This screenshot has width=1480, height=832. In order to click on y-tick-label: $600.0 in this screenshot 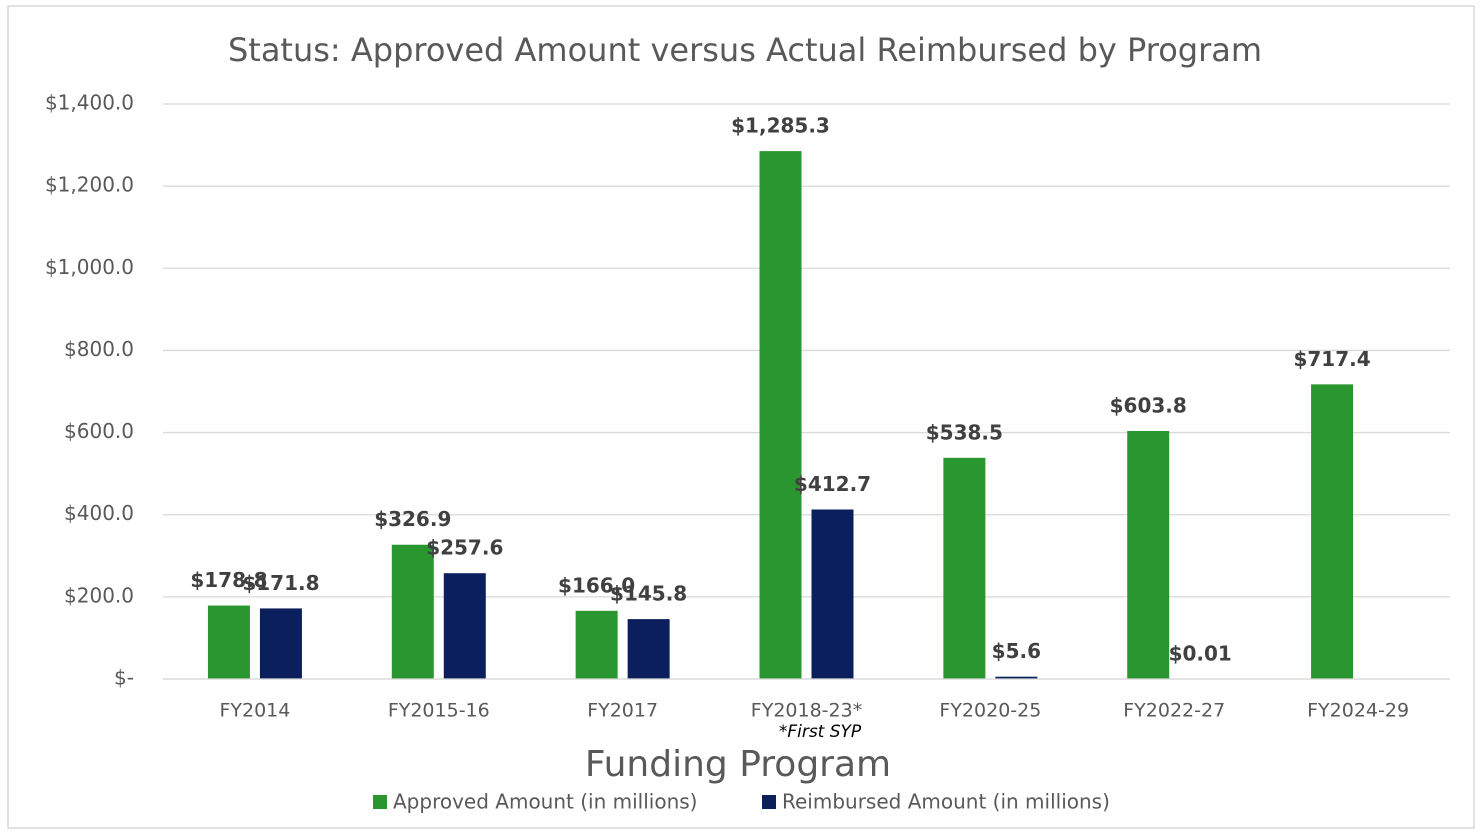, I will do `click(99, 431)`.